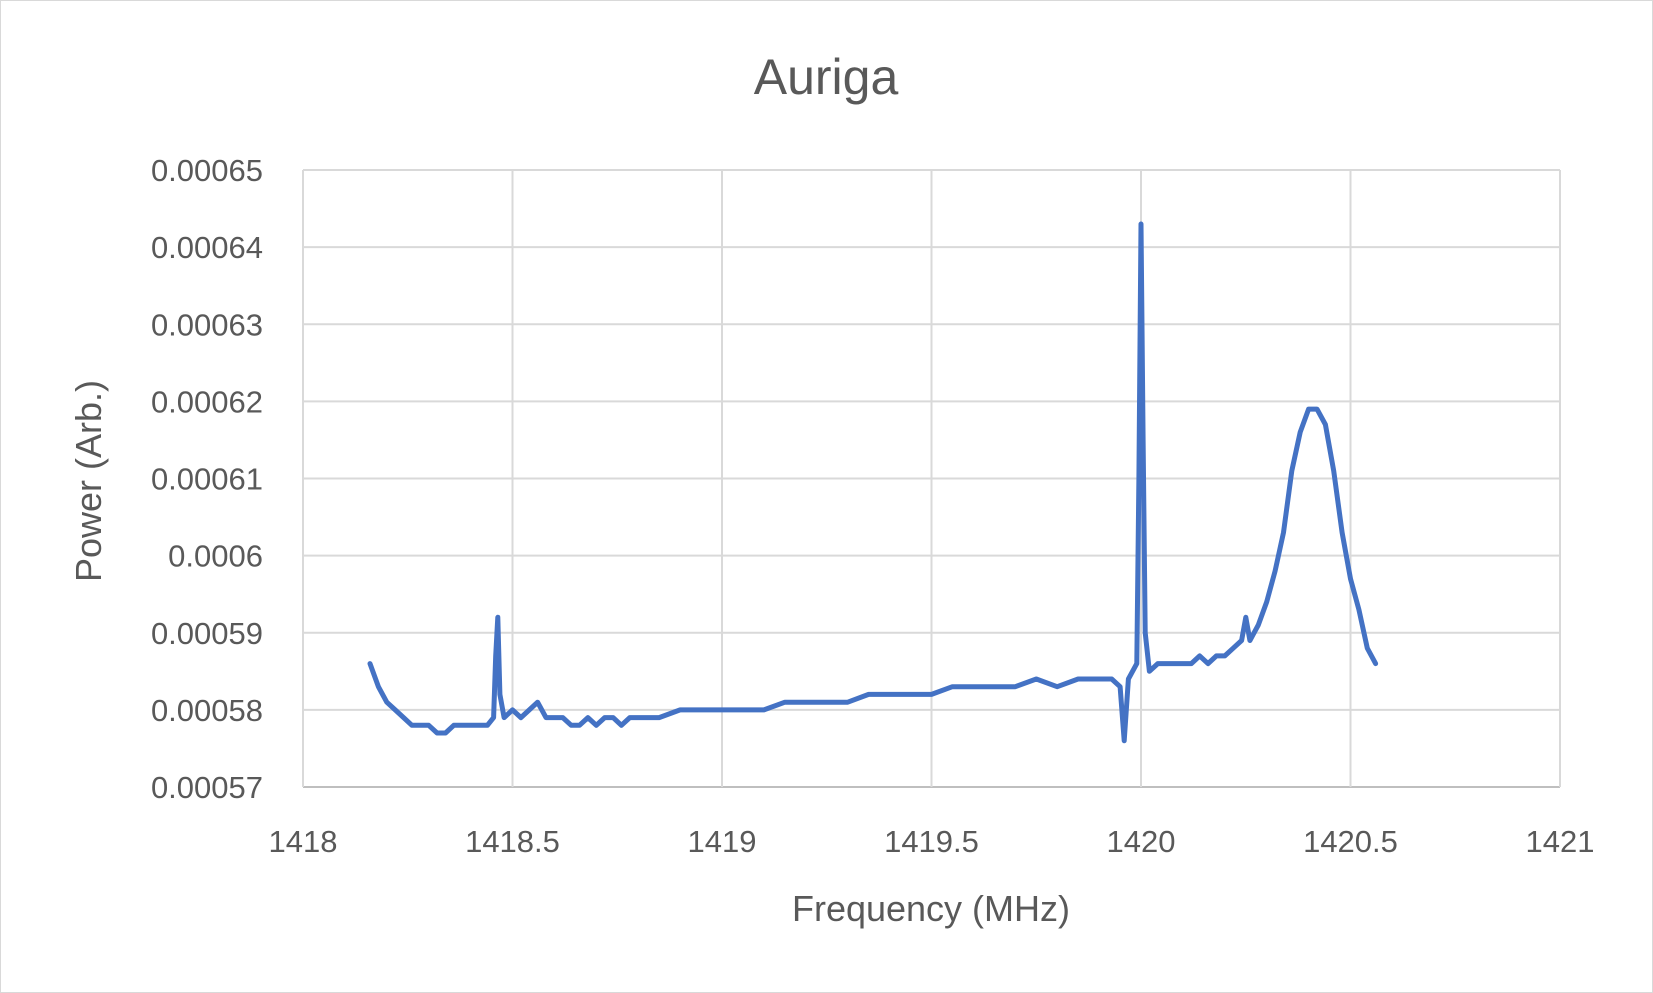  Describe the element at coordinates (1141, 841) in the screenshot. I see `x-tick-label: 1420` at that location.